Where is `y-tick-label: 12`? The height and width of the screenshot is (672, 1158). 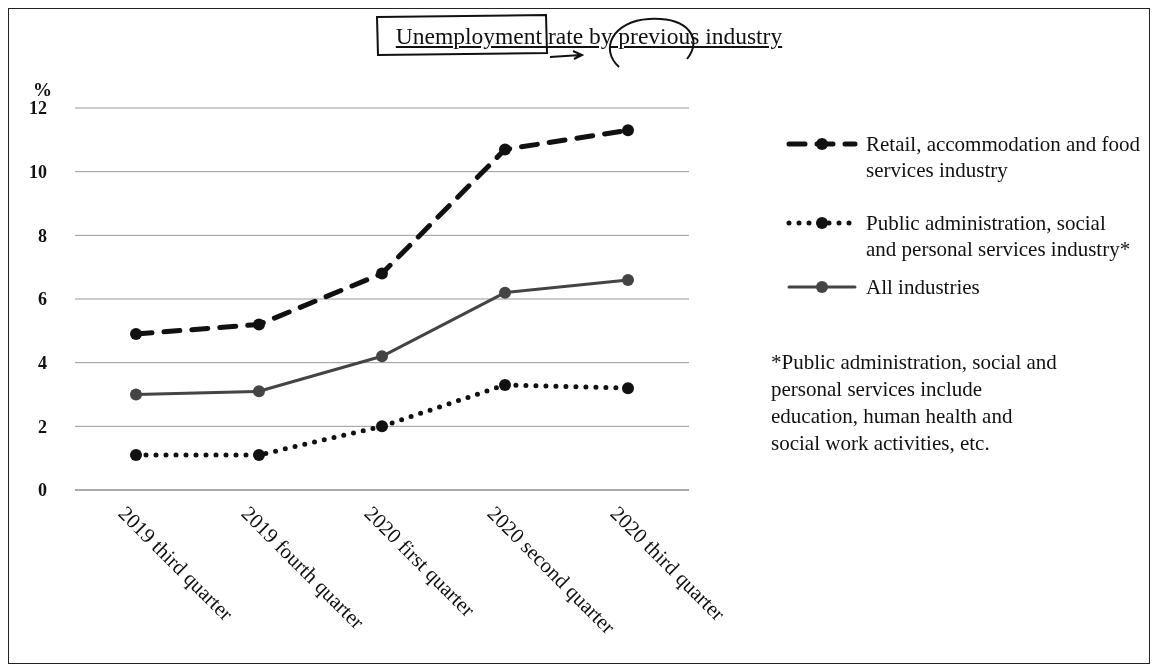
y-tick-label: 12 is located at coordinates (38, 108).